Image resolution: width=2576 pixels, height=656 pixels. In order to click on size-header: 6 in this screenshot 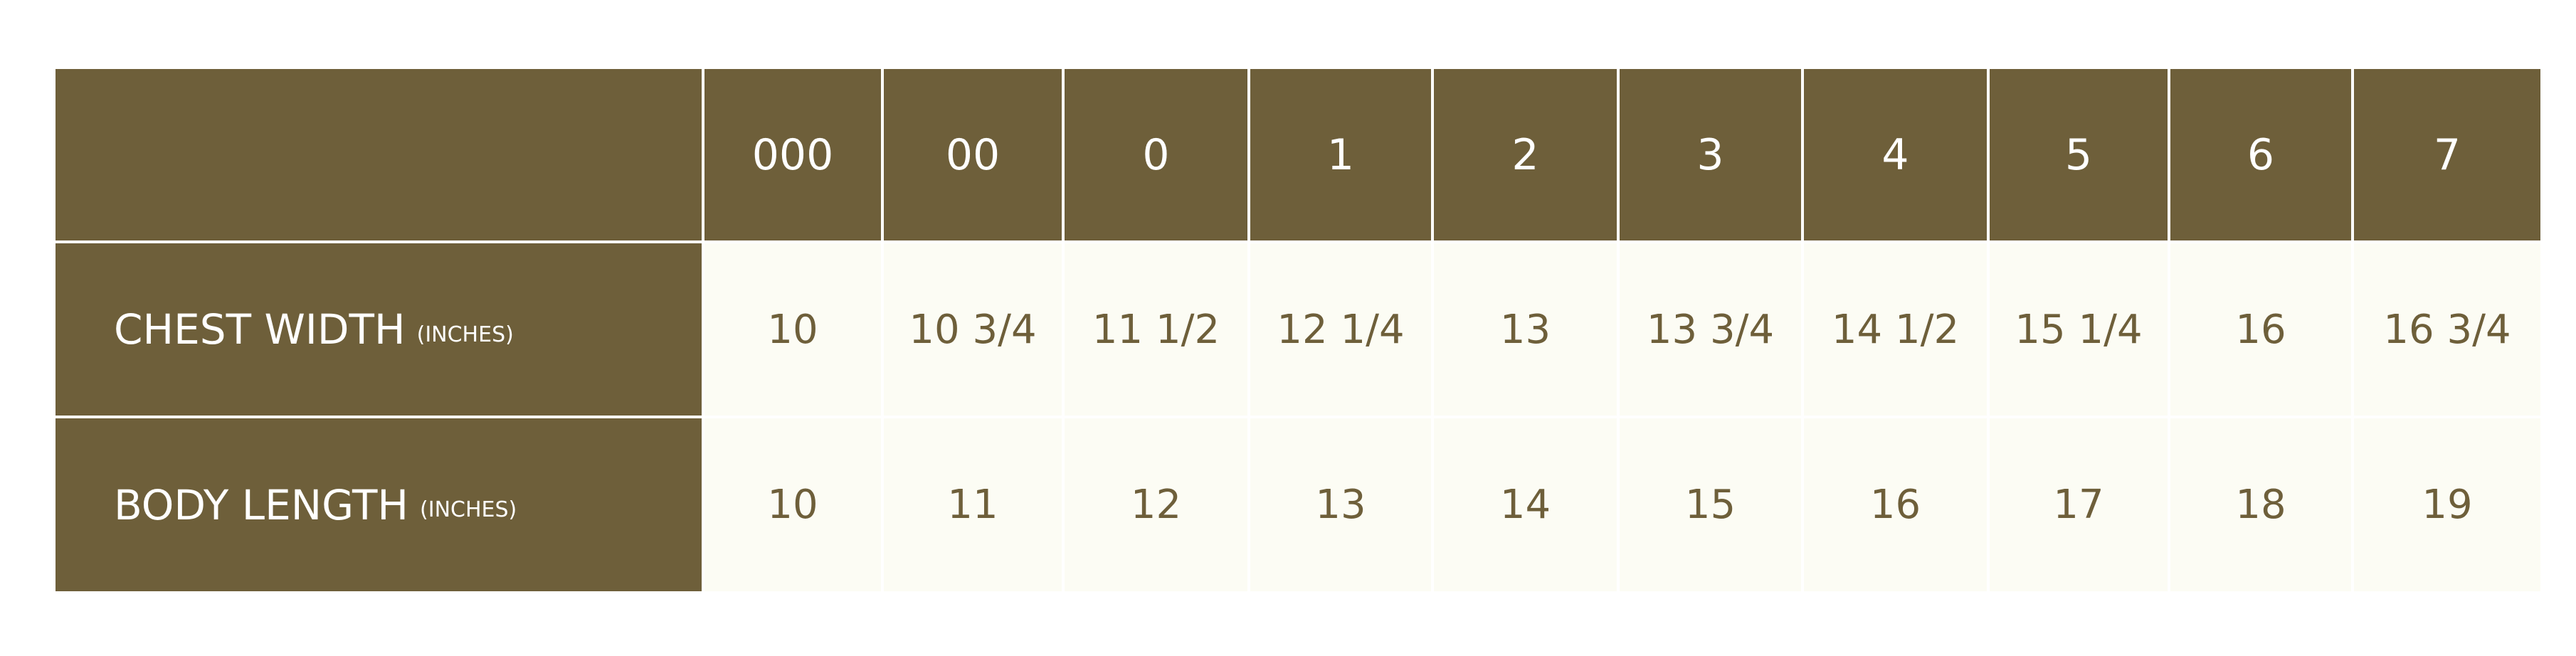, I will do `click(2260, 154)`.